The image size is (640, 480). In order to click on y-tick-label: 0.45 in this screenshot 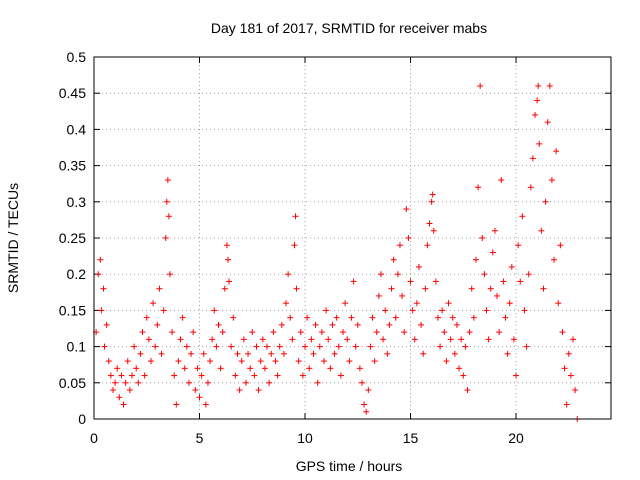, I will do `click(72, 93)`.